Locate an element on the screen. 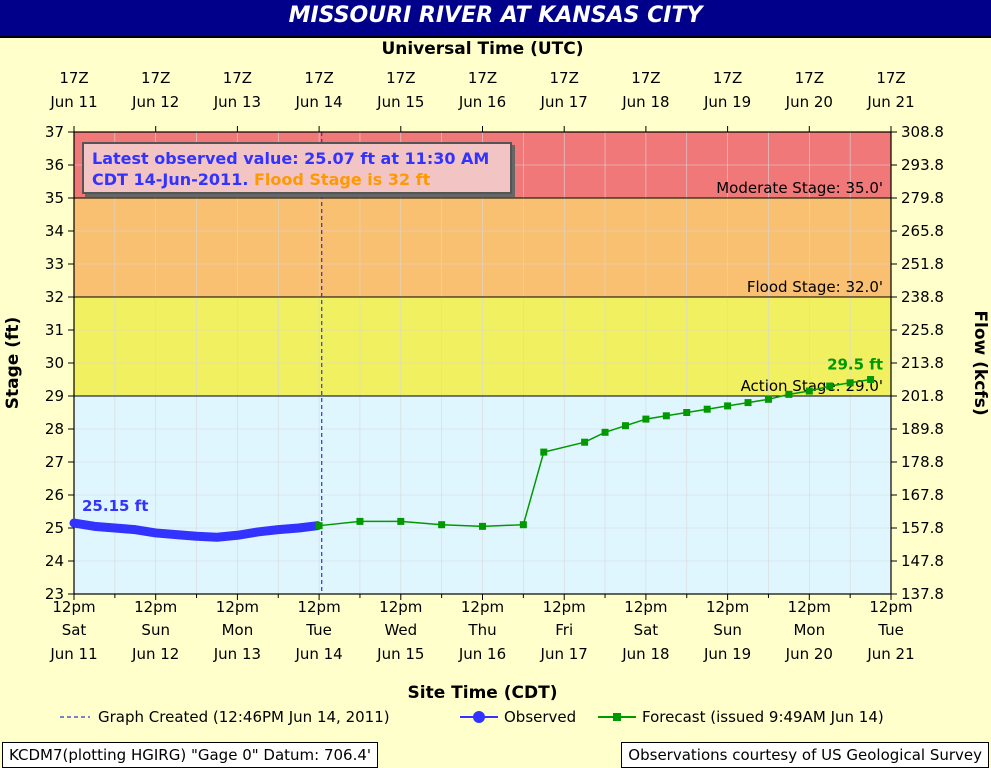 Image resolution: width=991 pixels, height=768 pixels. forecast-end-label: 29.5 ft is located at coordinates (855, 365).